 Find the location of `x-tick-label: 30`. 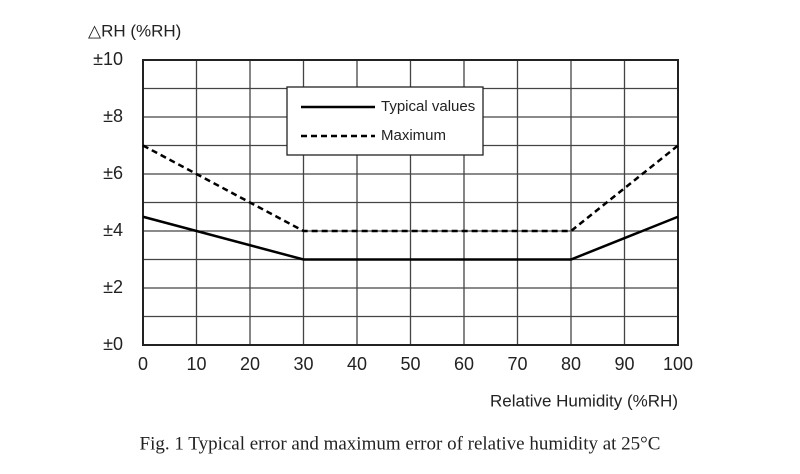

x-tick-label: 30 is located at coordinates (303, 364).